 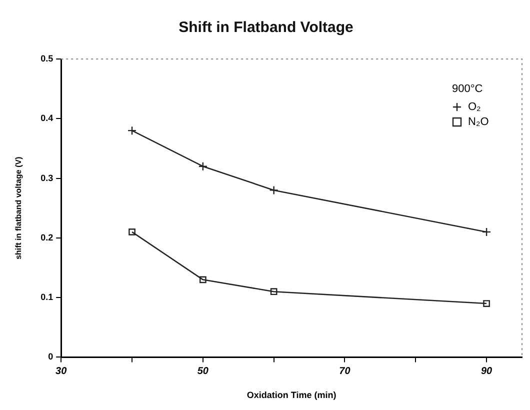 What do you see at coordinates (474, 107) in the screenshot?
I see `legend-label: O₂` at bounding box center [474, 107].